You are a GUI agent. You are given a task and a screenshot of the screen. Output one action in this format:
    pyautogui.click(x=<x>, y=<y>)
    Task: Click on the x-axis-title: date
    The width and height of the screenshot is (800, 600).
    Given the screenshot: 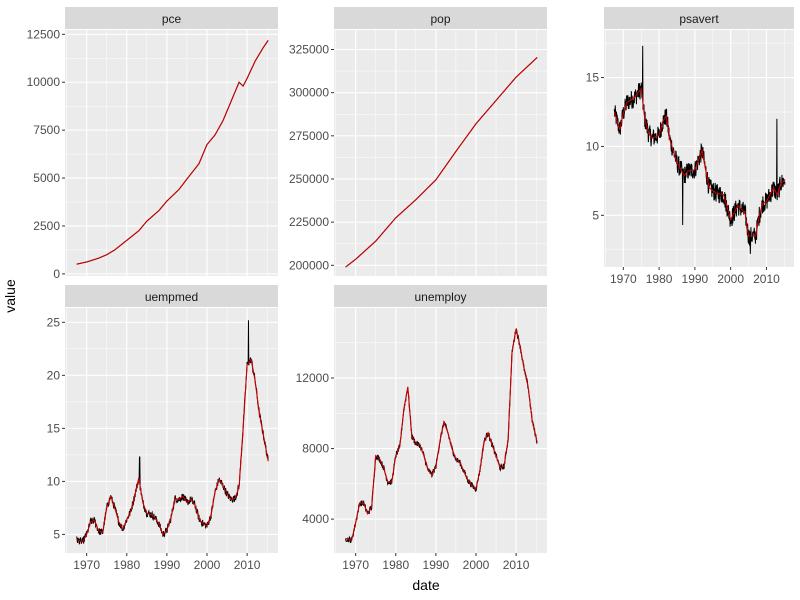 What is the action you would take?
    pyautogui.click(x=425, y=585)
    